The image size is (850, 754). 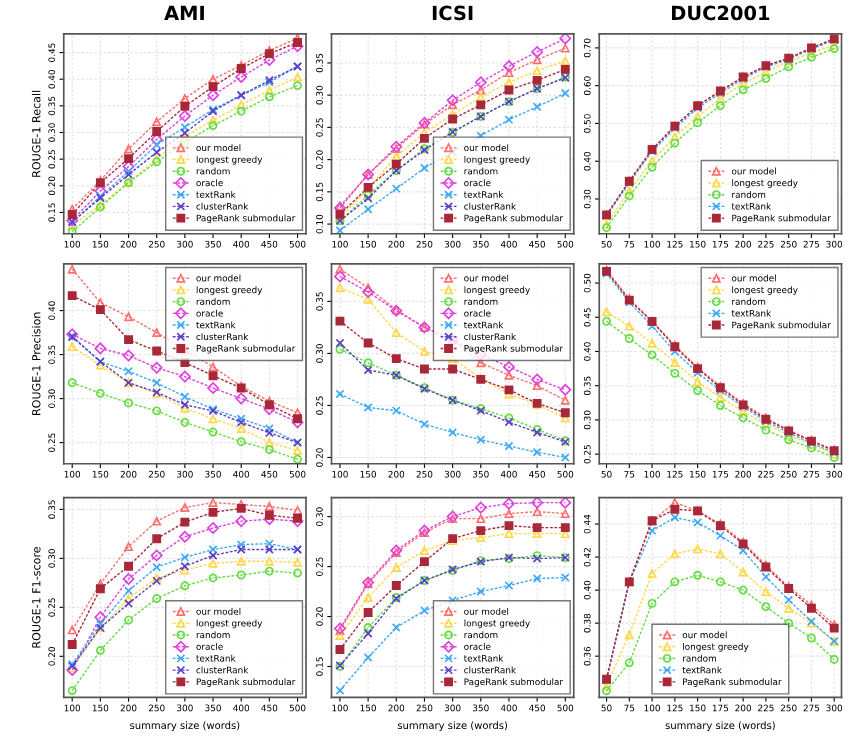 What do you see at coordinates (184, 13) in the screenshot?
I see `chart-title: AMI` at bounding box center [184, 13].